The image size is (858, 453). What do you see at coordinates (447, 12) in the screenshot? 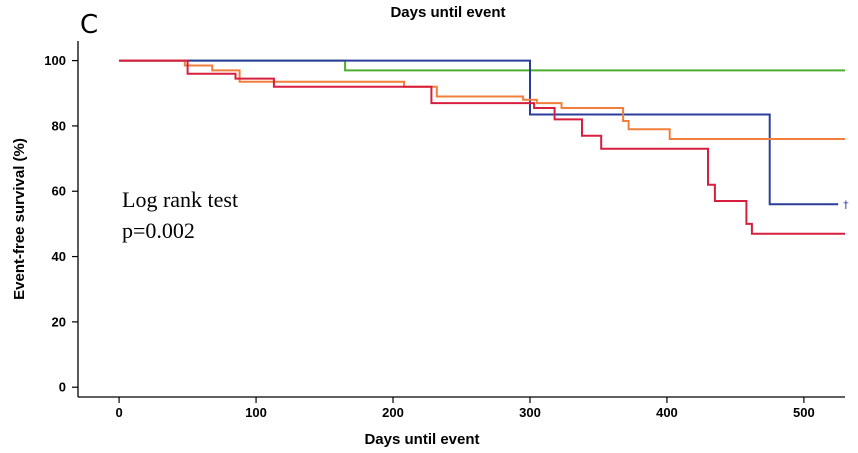
I see `top-title: Days until event` at bounding box center [447, 12].